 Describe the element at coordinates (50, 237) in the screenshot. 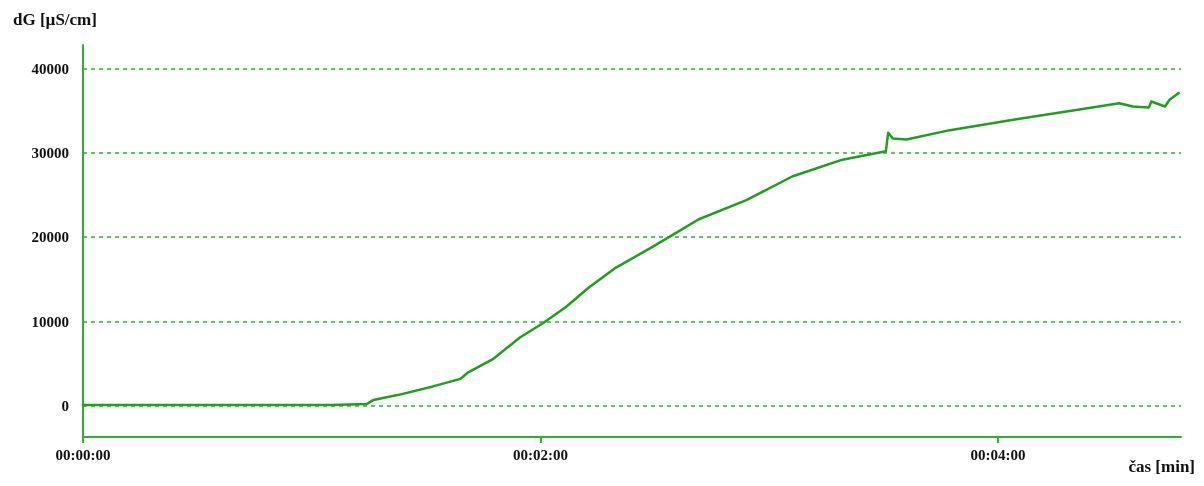

I see `y-tick-label: 20000` at that location.